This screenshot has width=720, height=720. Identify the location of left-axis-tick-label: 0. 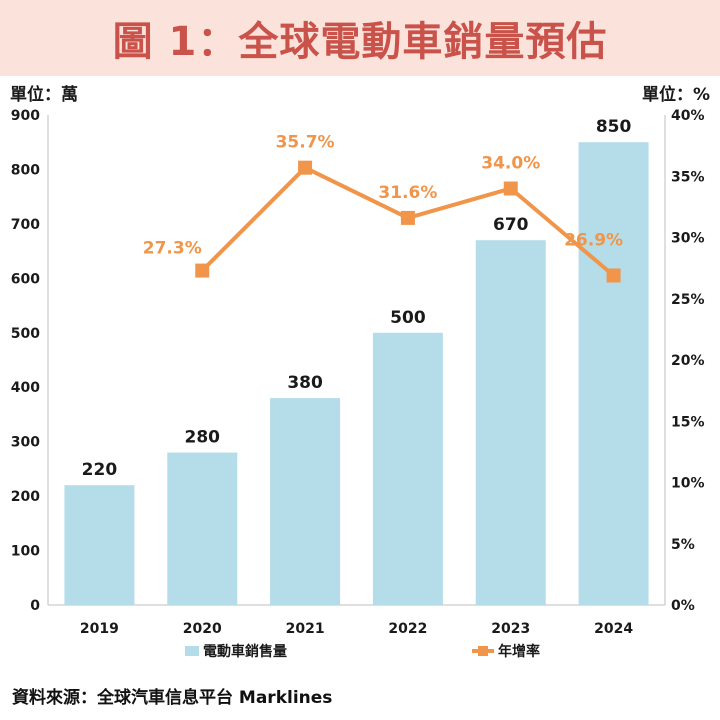
(35, 606).